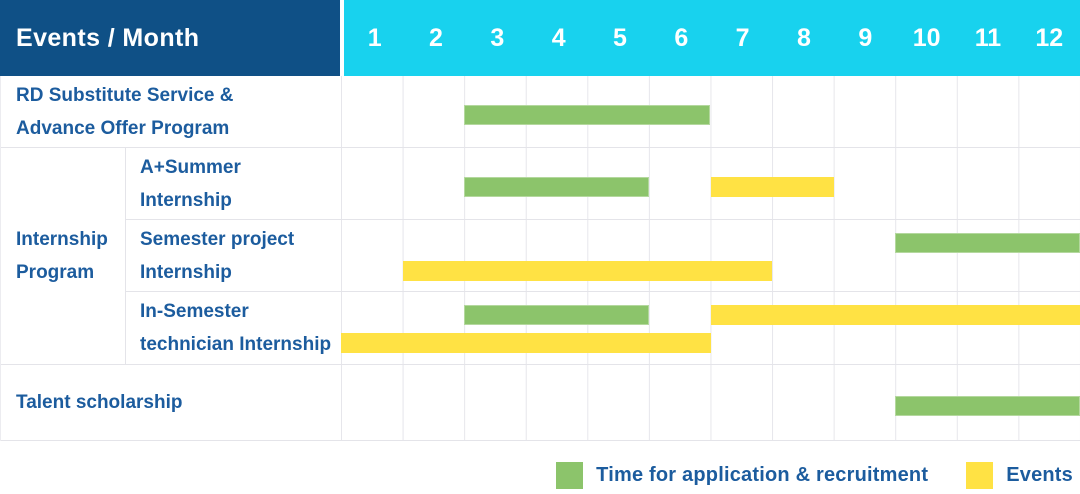 The height and width of the screenshot is (494, 1080). What do you see at coordinates (233, 183) in the screenshot?
I see `row-label-a-plus-summer: A+Summer Internship` at bounding box center [233, 183].